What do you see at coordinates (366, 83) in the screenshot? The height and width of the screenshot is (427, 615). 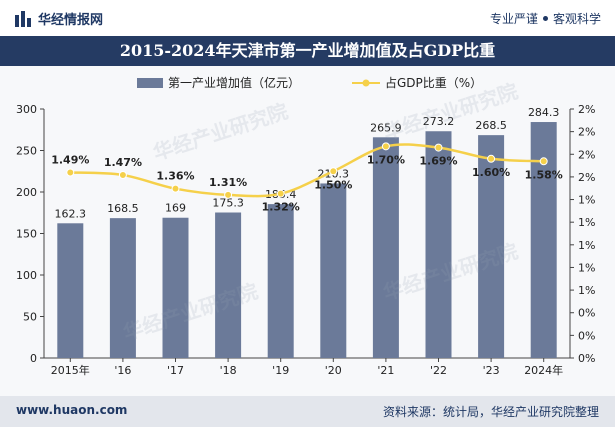 I see `legend-swatch-marker` at bounding box center [366, 83].